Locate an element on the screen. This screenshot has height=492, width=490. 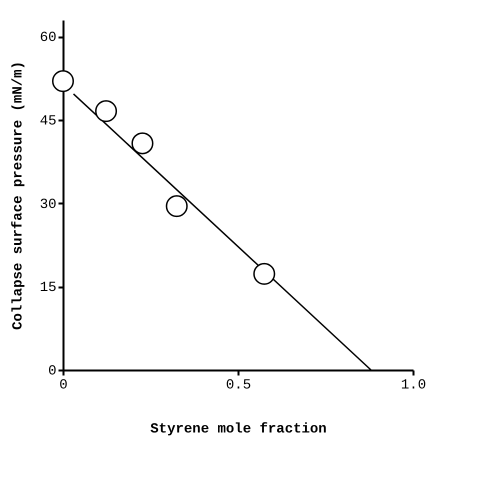
y-axis-title: Collapse surface pressure (mN/m) is located at coordinates (18, 195).